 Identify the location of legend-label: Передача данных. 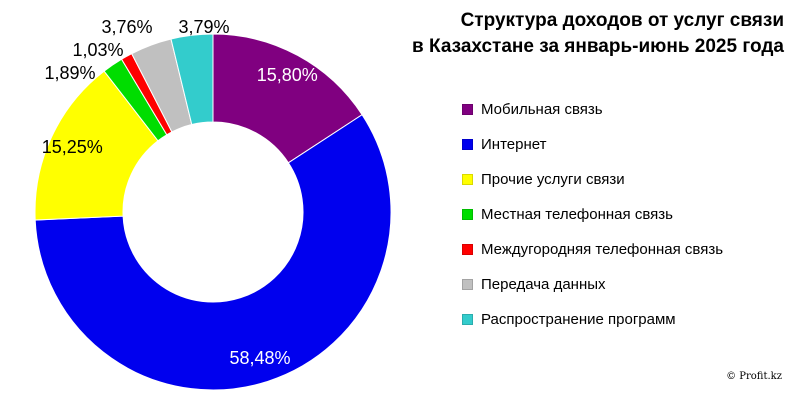
(543, 284).